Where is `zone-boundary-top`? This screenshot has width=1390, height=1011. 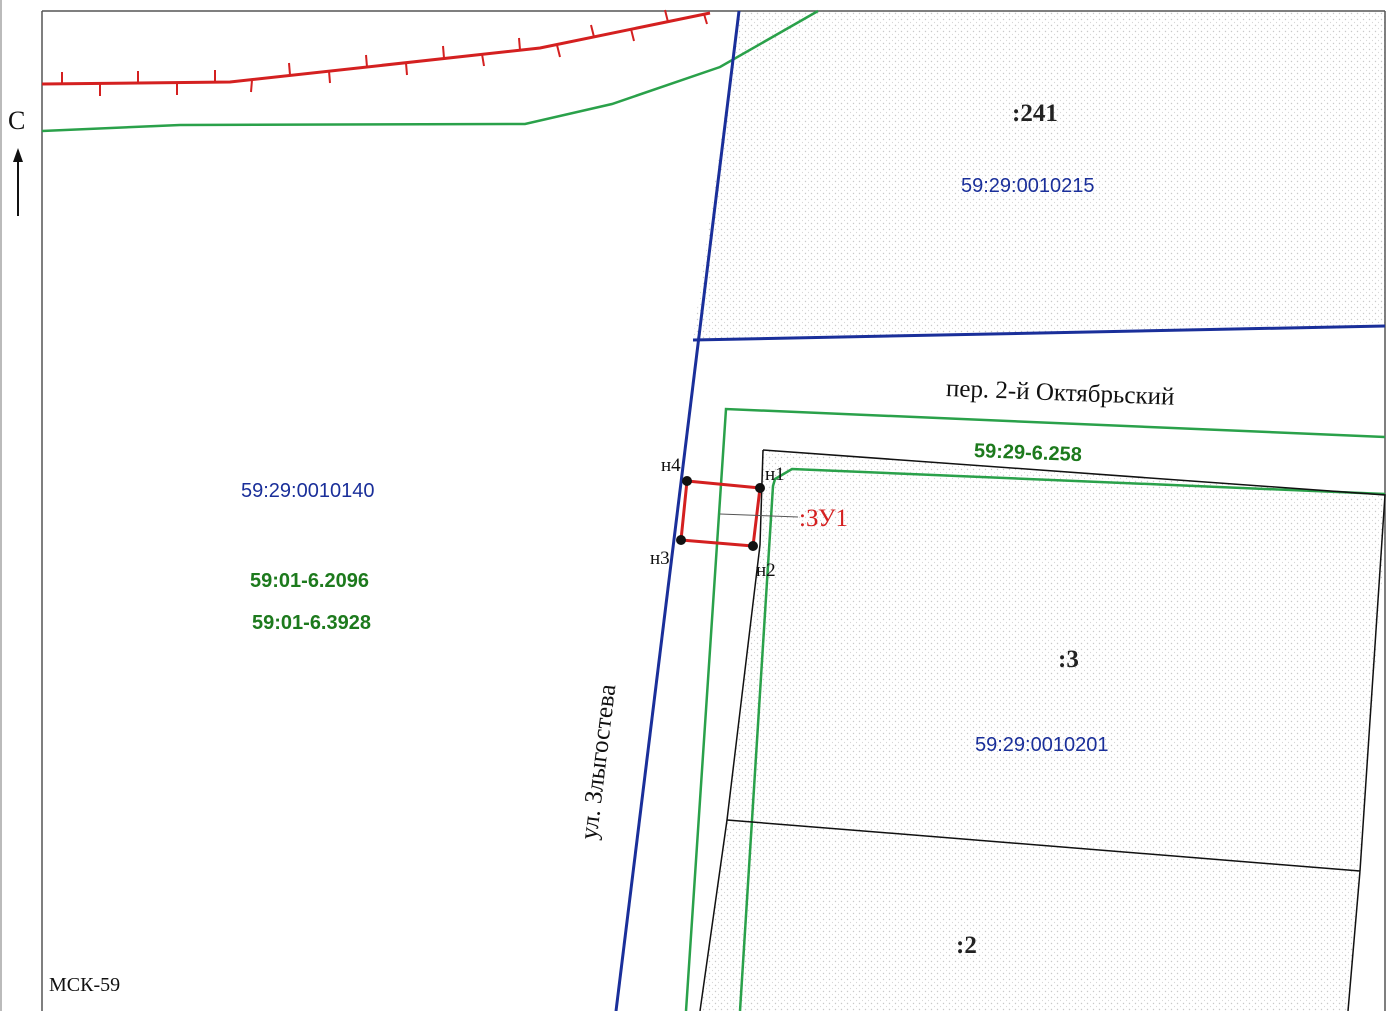 zone-boundary-top is located at coordinates (430, 71).